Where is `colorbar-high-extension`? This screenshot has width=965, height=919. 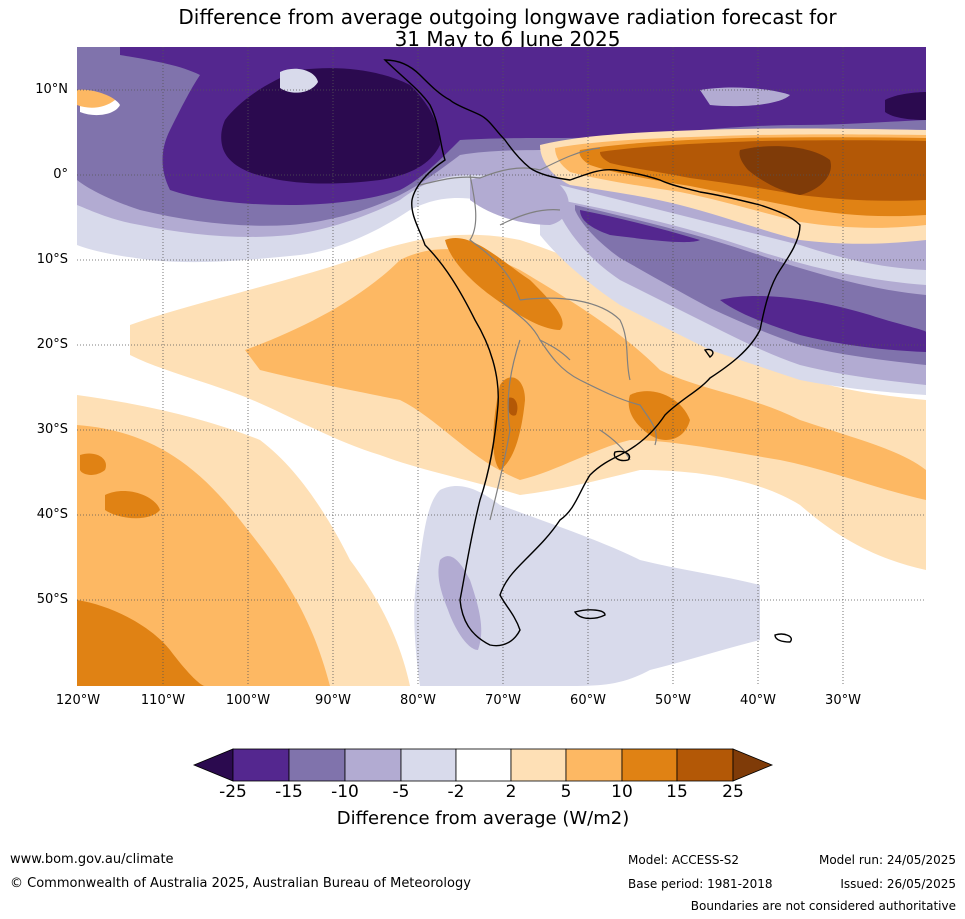 colorbar-high-extension is located at coordinates (753, 765).